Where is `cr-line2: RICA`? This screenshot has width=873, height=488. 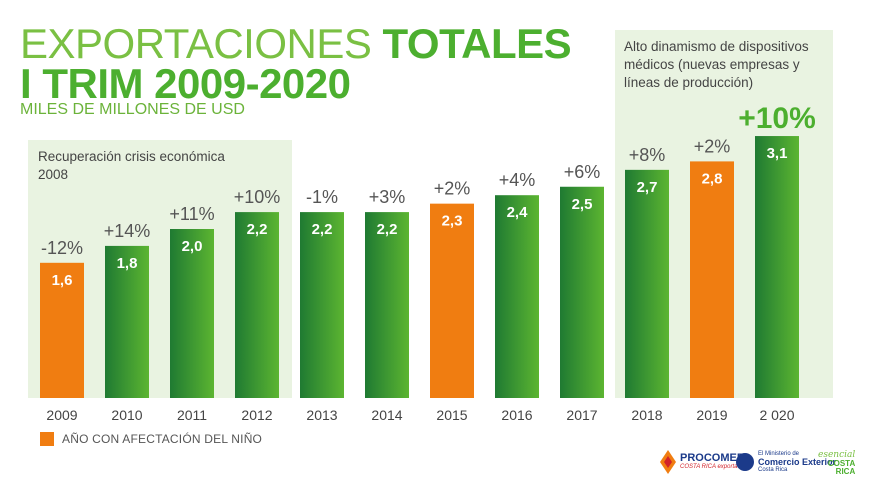
cr-line2: RICA is located at coordinates (845, 471).